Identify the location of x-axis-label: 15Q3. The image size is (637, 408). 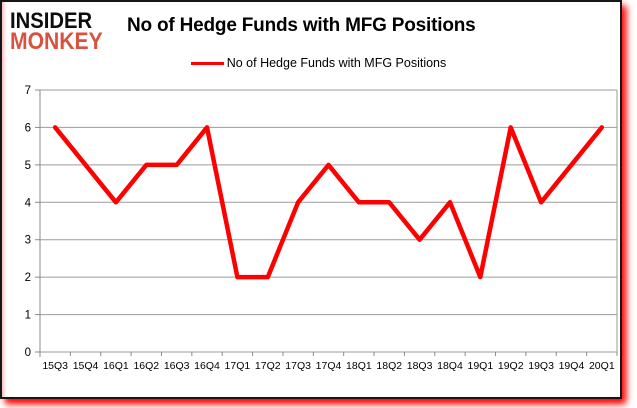
(55, 366).